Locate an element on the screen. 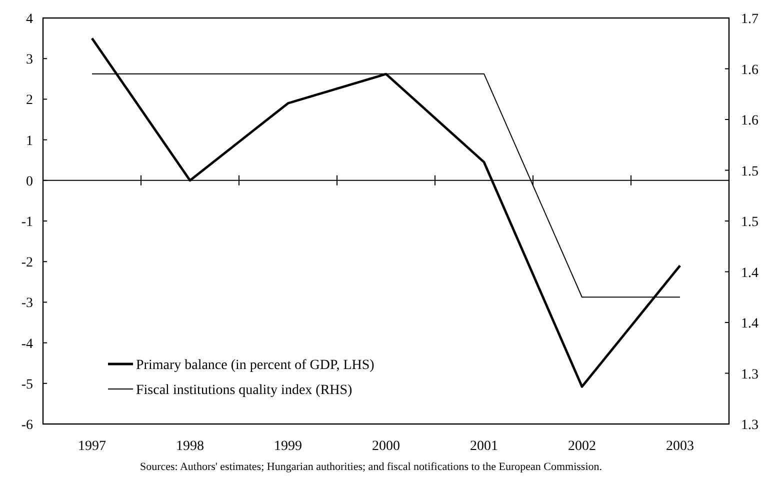 The width and height of the screenshot is (771, 482). y-tick-label: -2 is located at coordinates (27, 263).